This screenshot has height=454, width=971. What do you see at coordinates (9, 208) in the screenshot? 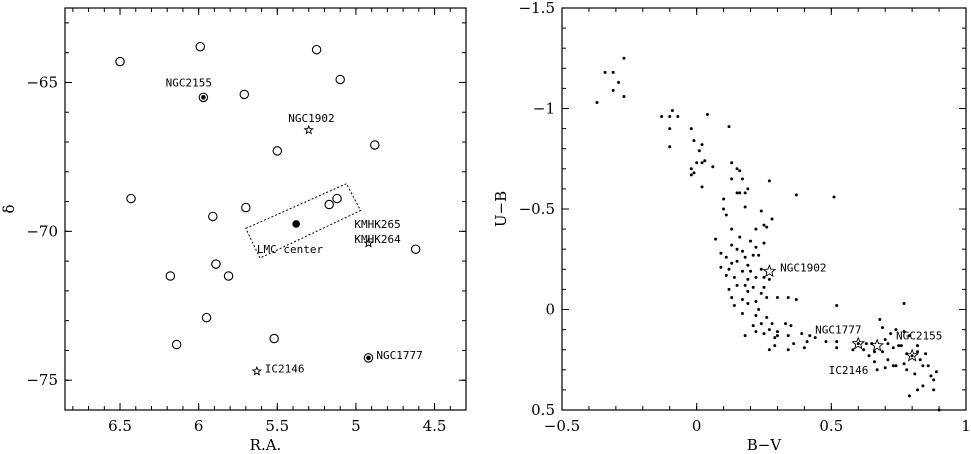
I see `y-axis-label: δ` at bounding box center [9, 208].